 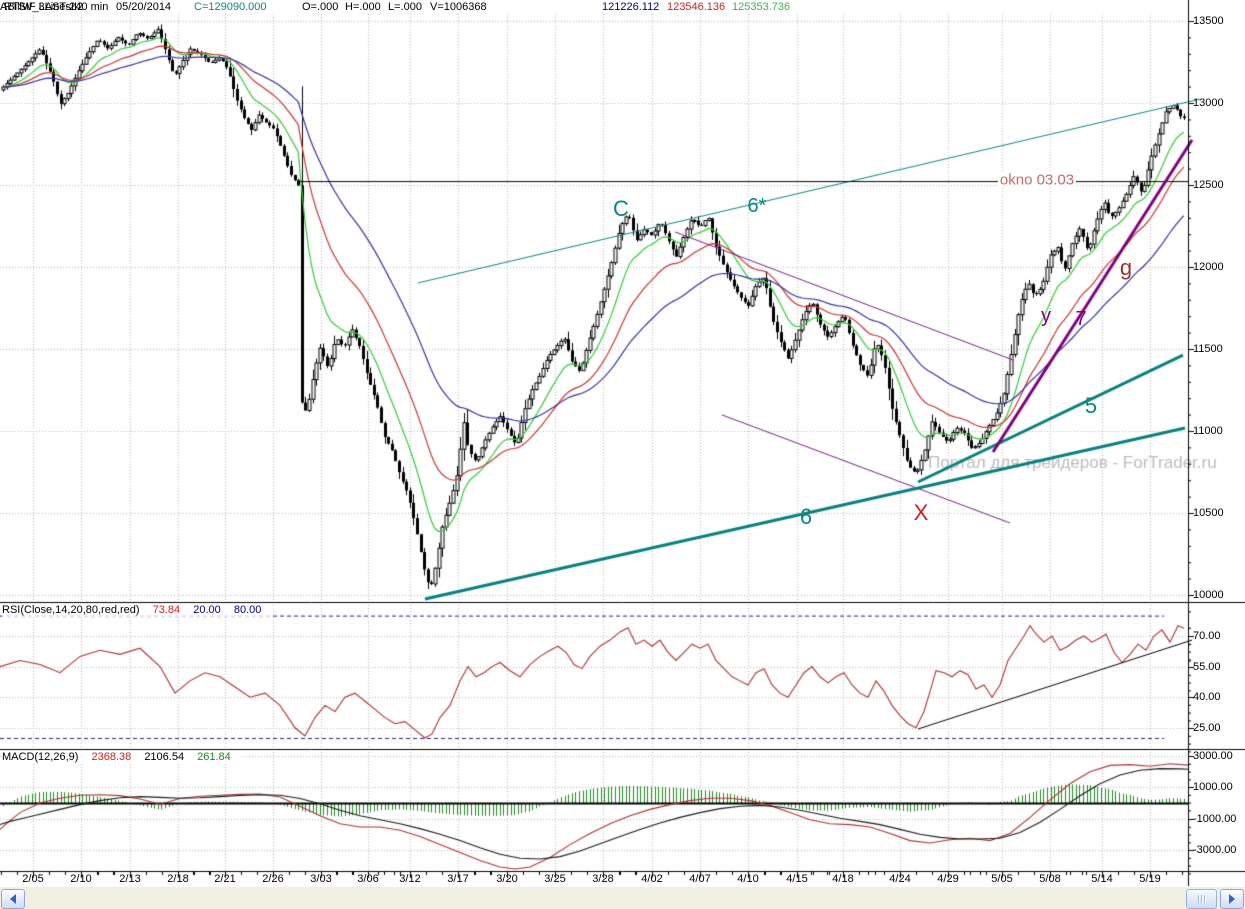 I want to click on scrollbar-thumb, so click(x=1201, y=899).